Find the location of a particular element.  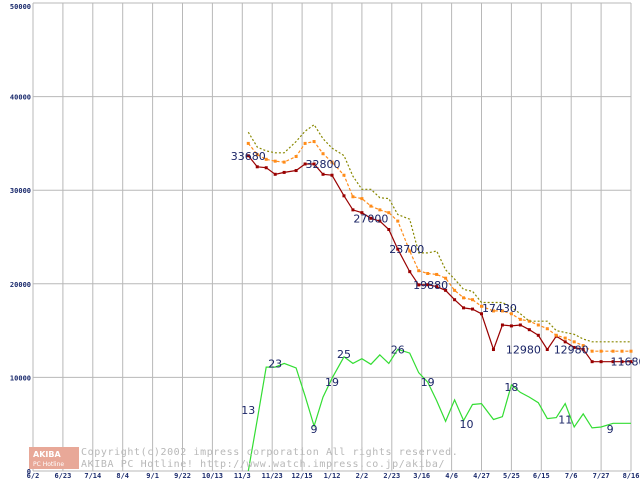

x-tick-label: 9/1 is located at coordinates (152, 476).